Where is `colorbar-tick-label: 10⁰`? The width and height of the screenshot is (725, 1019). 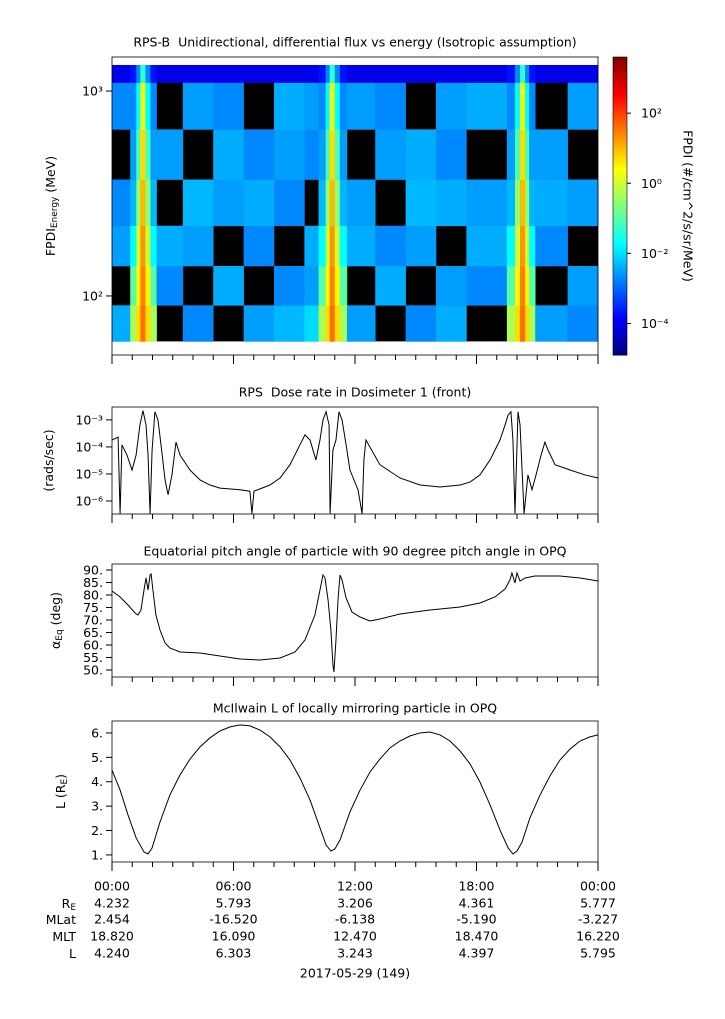 colorbar-tick-label: 10⁰ is located at coordinates (651, 183).